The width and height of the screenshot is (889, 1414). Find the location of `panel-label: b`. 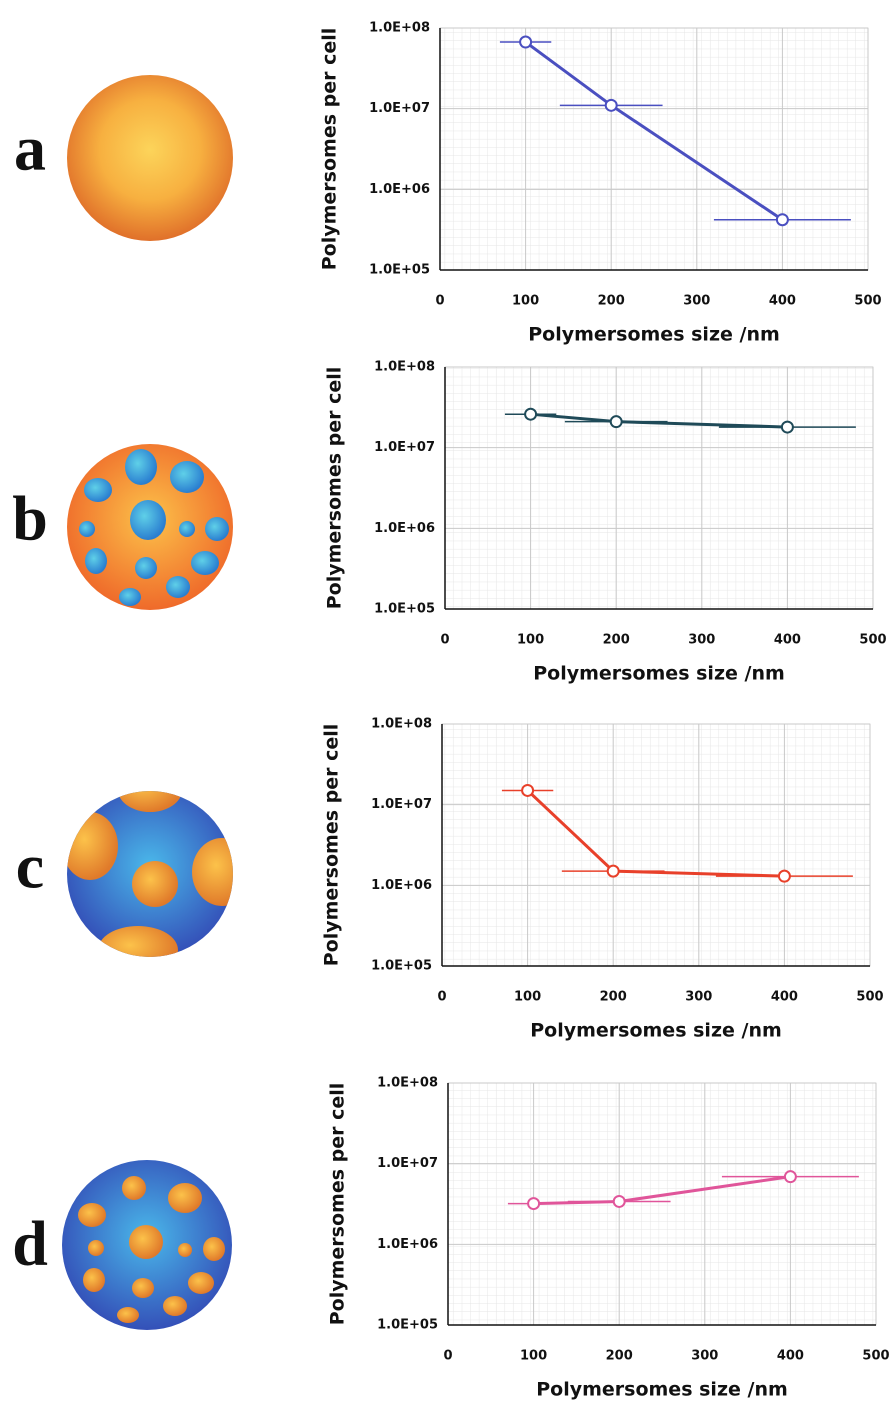

panel-label: b is located at coordinates (30, 518).